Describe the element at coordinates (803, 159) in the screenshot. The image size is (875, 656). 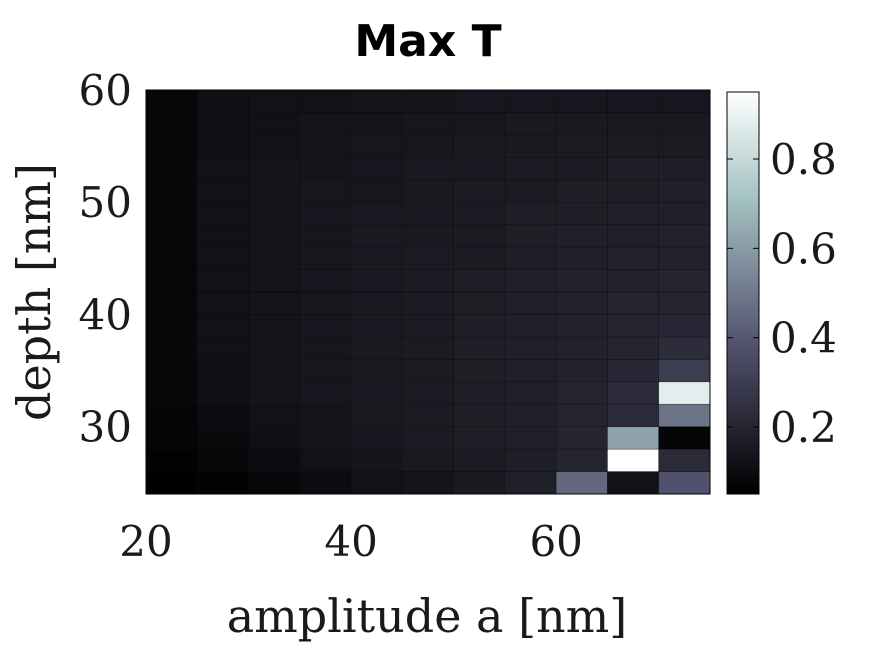
I see `colorbar-tick-label: 0.8` at that location.